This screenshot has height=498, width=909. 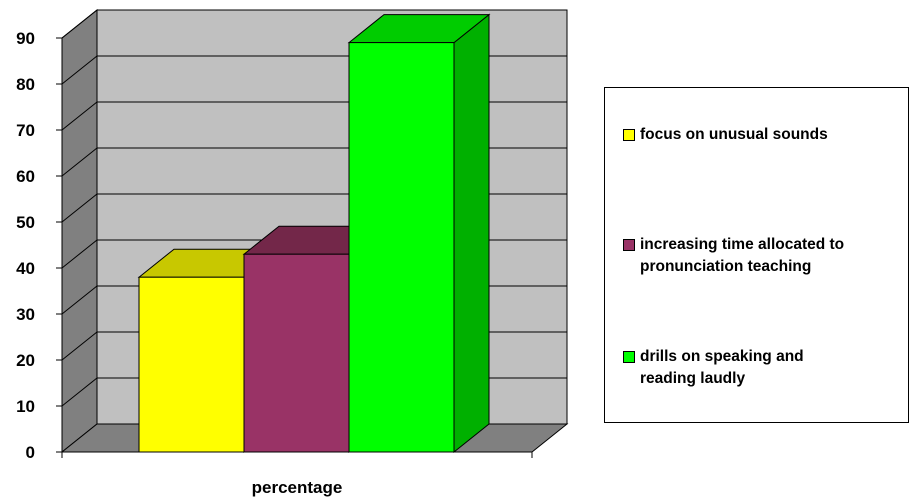 I want to click on y-tick-label: 20, so click(x=25, y=360).